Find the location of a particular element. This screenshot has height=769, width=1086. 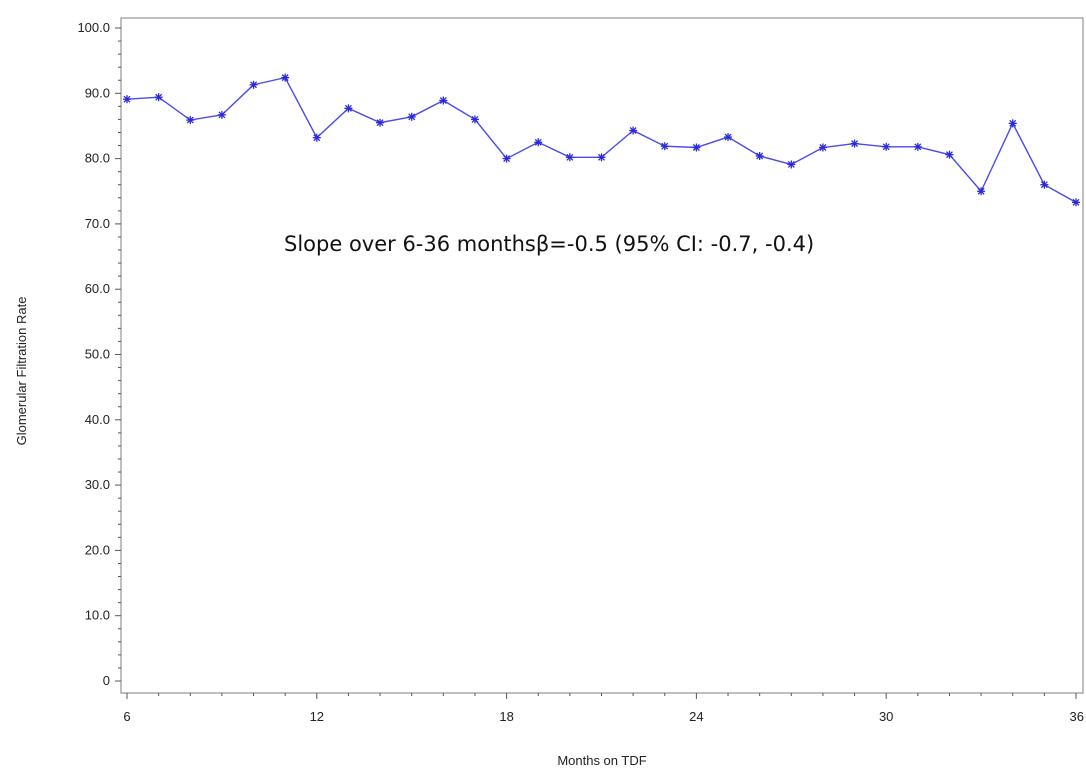

y-tick-label: 20.0 is located at coordinates (97, 549).